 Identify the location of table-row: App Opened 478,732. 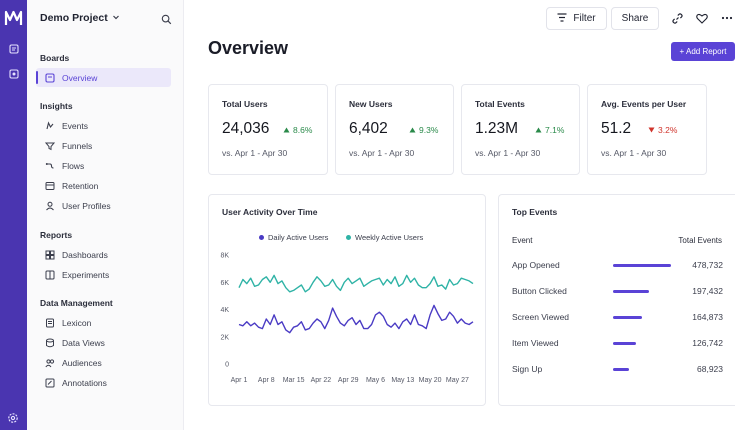
(617, 267).